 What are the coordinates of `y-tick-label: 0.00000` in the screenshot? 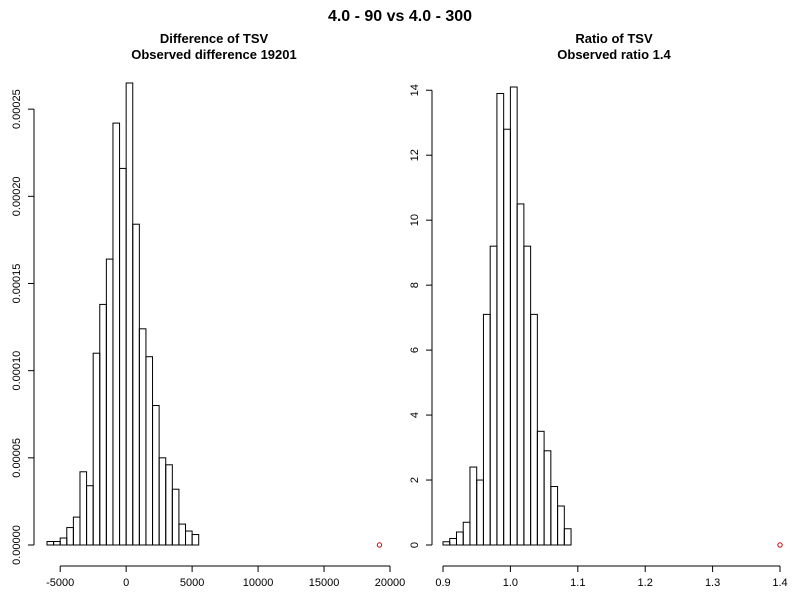 It's located at (17, 545).